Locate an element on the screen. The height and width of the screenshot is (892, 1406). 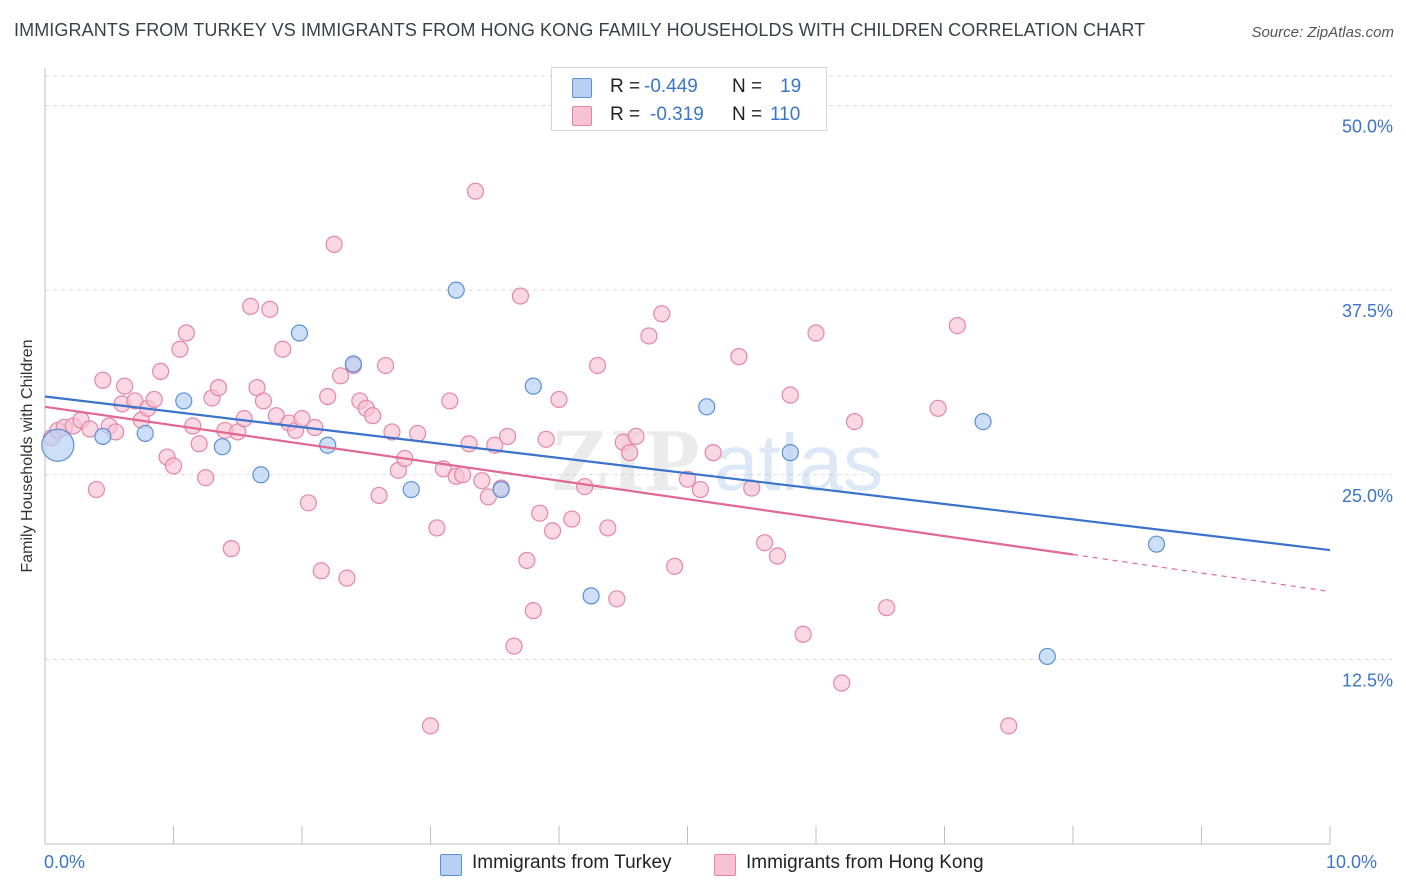
y-tick-label: 12.5% is located at coordinates (1367, 680).